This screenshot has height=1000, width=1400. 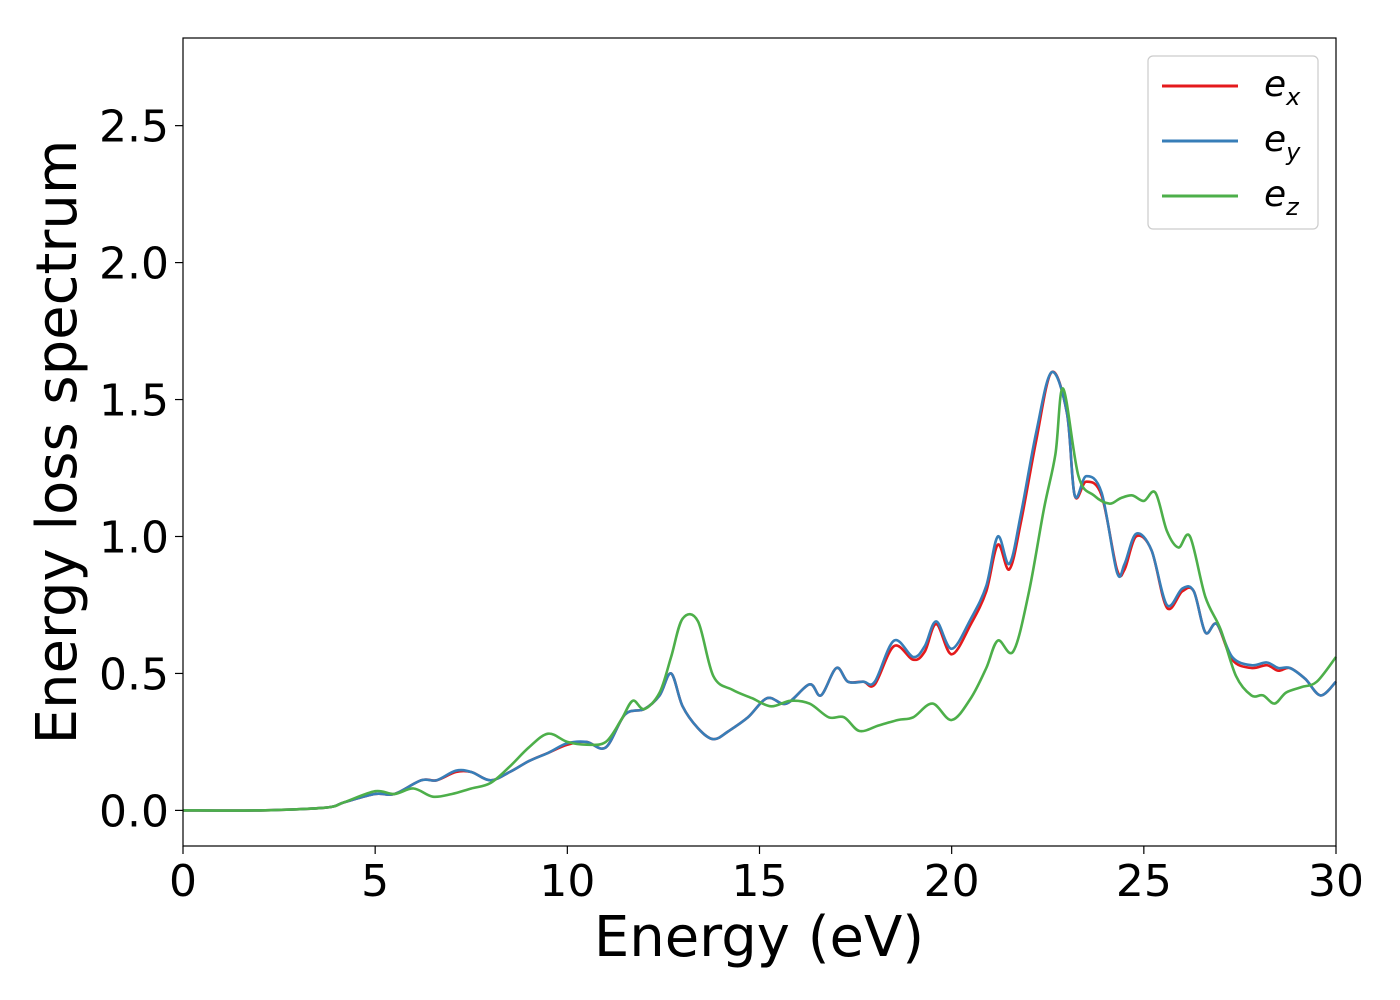 I want to click on x-tick-label: 20, so click(x=952, y=881).